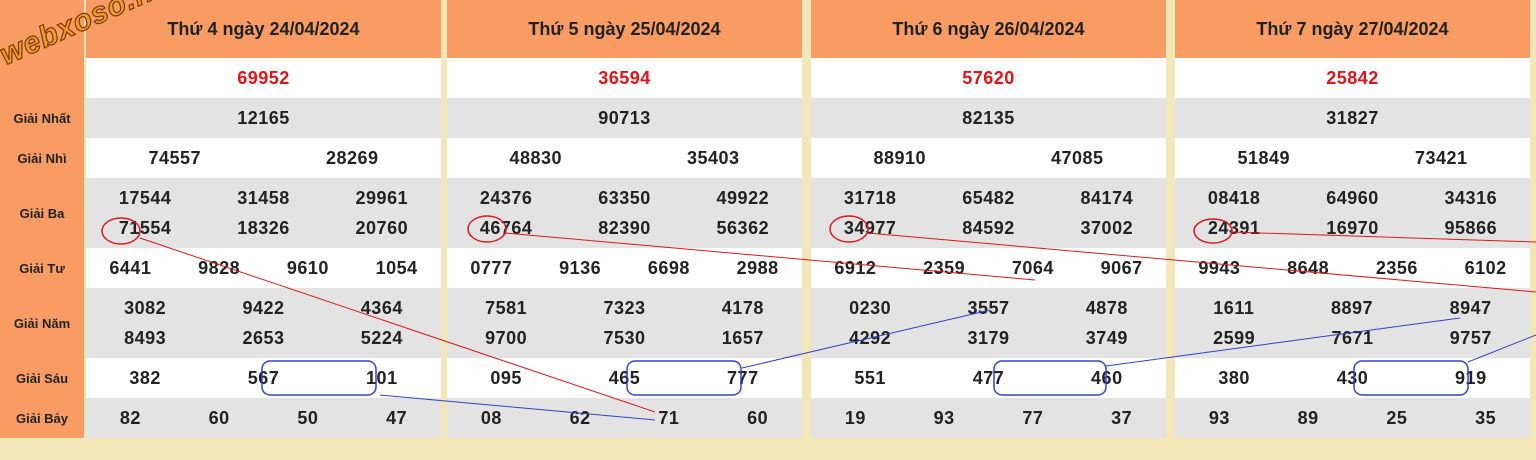  I want to click on number-line: 48830 35403, so click(624, 158).